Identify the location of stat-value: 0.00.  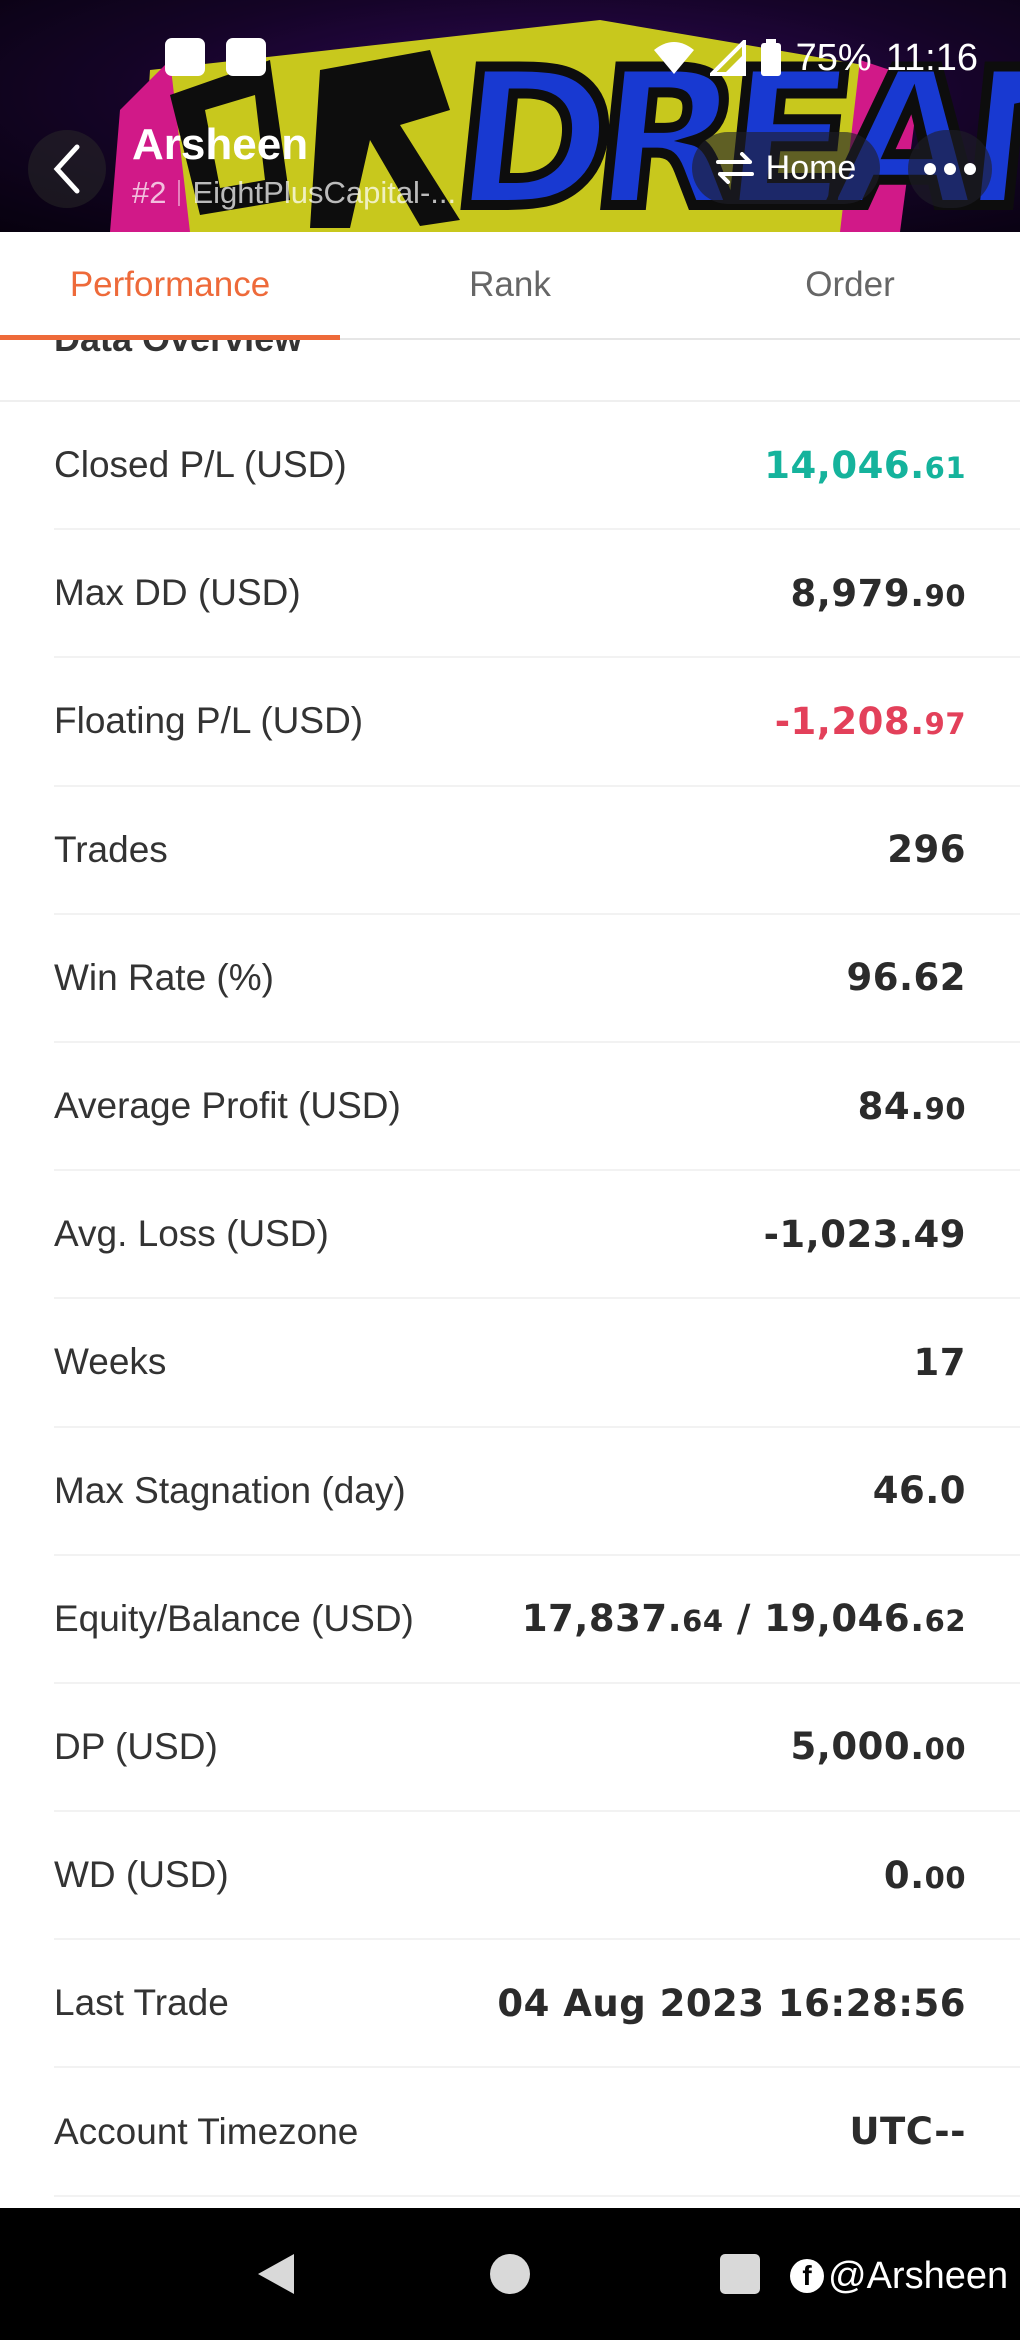
(925, 1875).